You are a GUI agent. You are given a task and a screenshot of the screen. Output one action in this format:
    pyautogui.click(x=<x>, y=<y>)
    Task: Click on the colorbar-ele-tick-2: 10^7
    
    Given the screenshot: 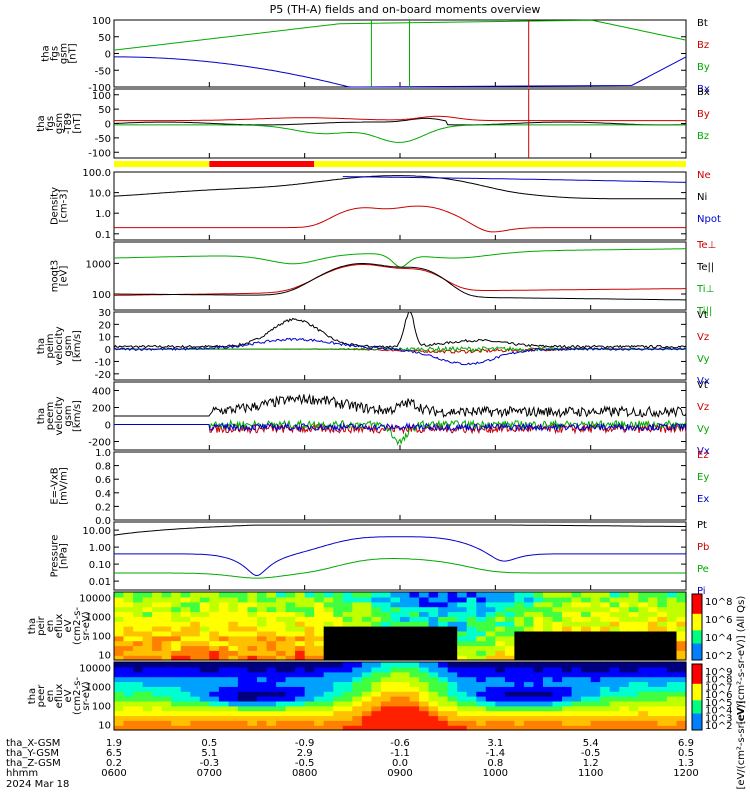 What is the action you would take?
    pyautogui.click(x=718, y=687)
    